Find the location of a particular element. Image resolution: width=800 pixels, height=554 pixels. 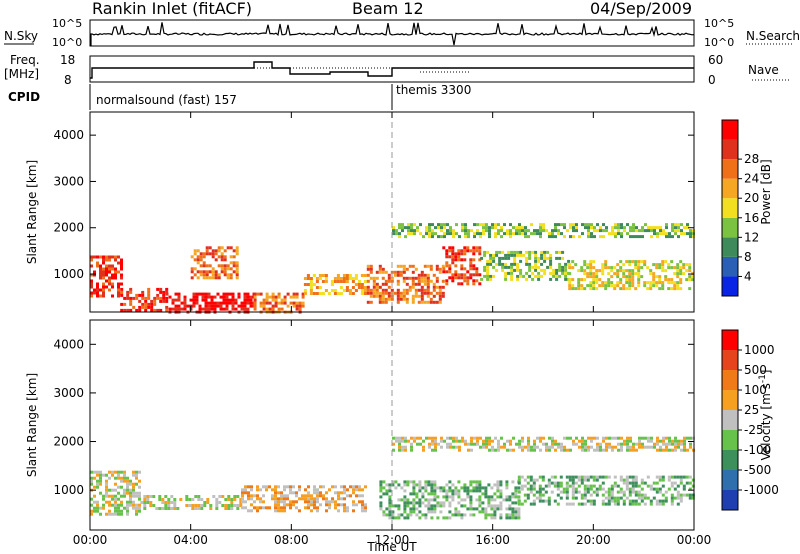

velColorbar-tick-1: -500 is located at coordinates (757, 470).